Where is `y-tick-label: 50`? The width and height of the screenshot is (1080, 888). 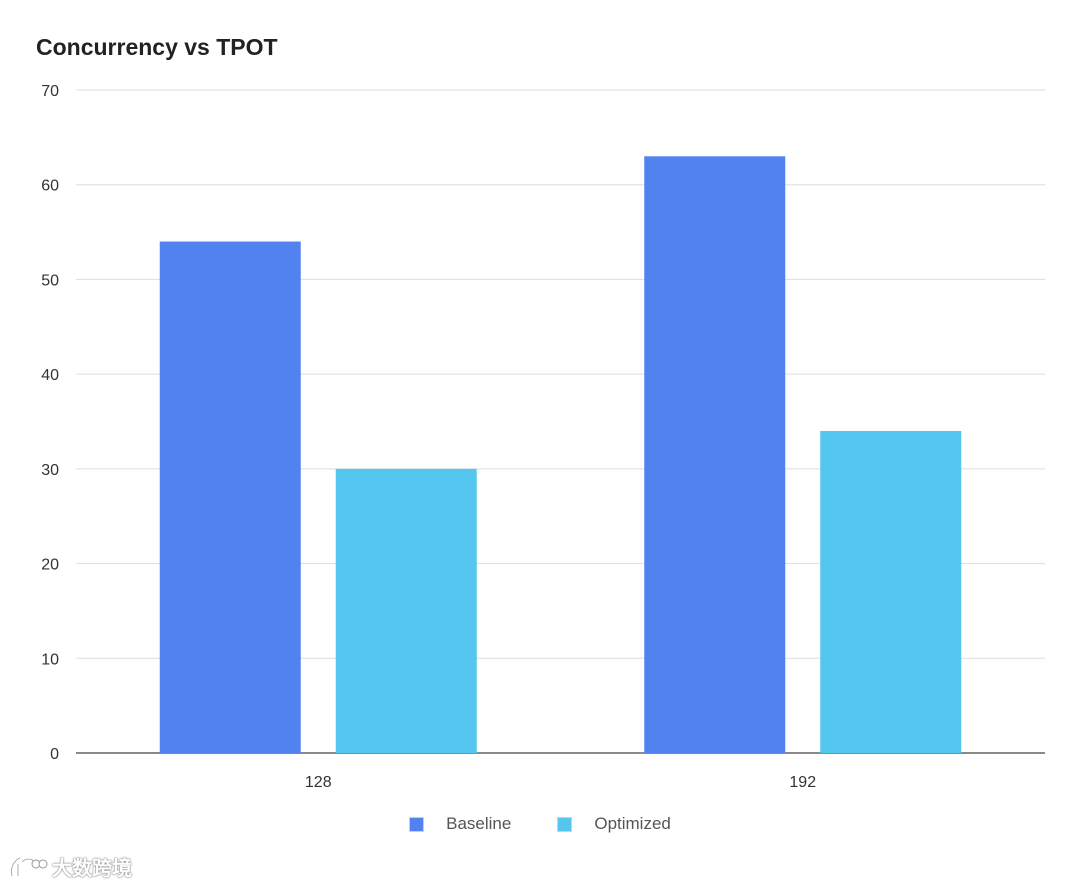
y-tick-label: 50 is located at coordinates (50, 280).